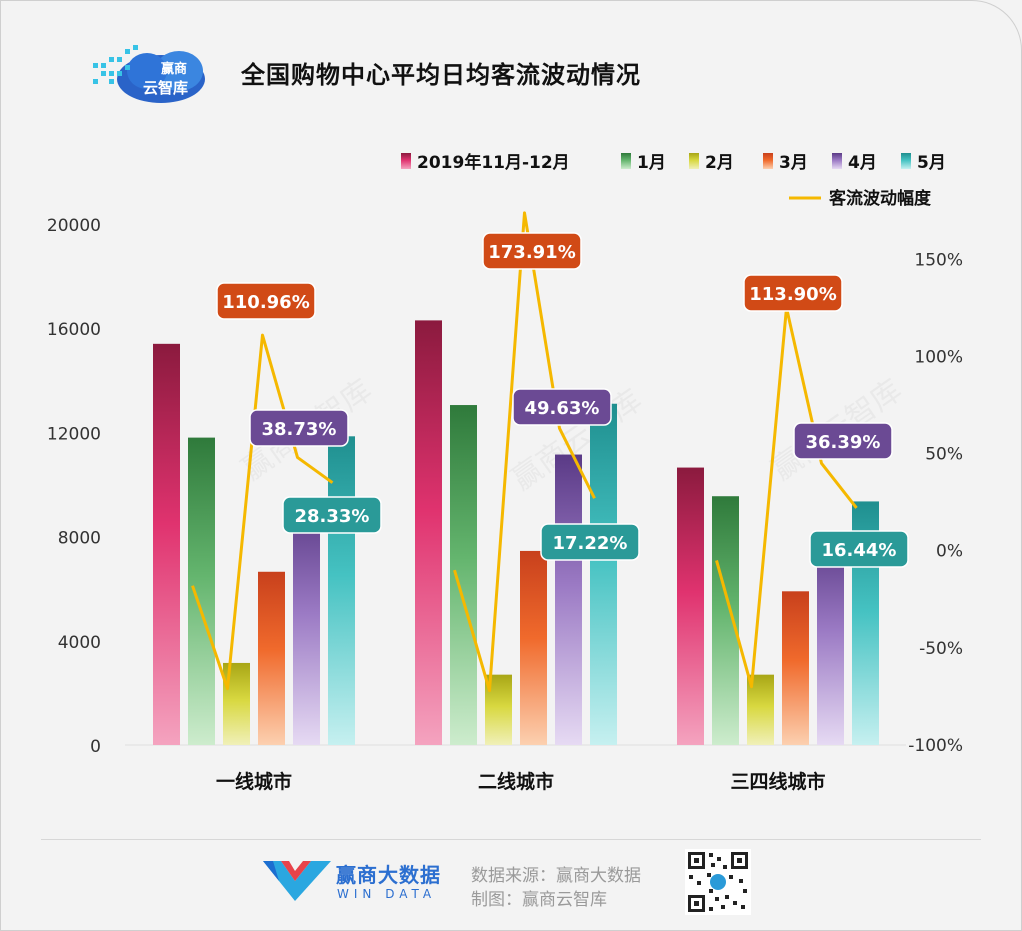 The image size is (1022, 931). What do you see at coordinates (79, 643) in the screenshot?
I see `y-left-tick-label: 4000` at bounding box center [79, 643].